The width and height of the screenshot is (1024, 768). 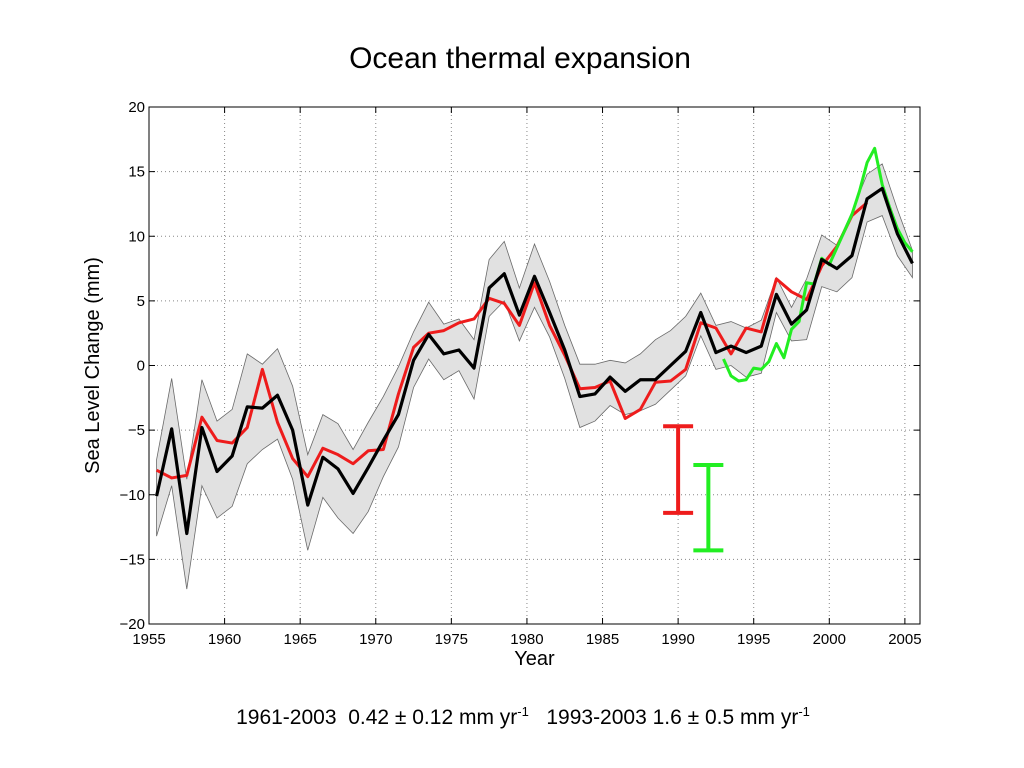 I want to click on y-tick-label--20: −20, so click(x=132, y=624).